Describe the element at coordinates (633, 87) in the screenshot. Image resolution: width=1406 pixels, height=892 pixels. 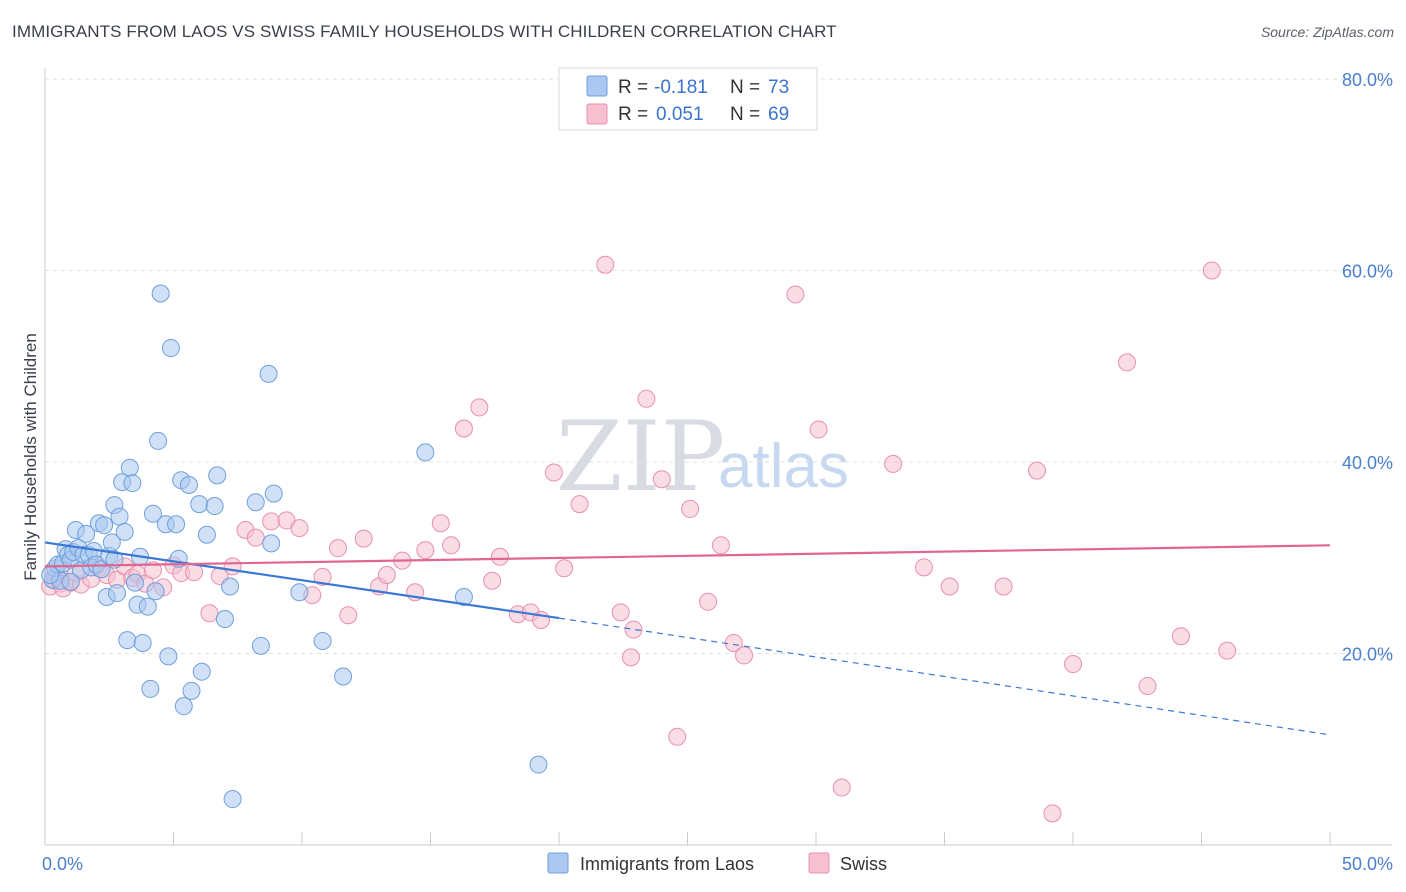
I see `legend-r-label-1: R =` at that location.